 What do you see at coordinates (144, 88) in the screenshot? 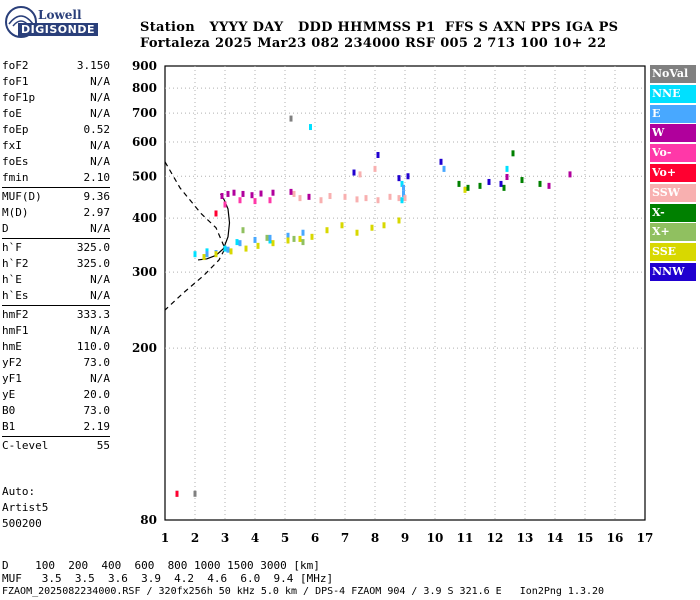
I see `y-tick-label: 800` at bounding box center [144, 88].